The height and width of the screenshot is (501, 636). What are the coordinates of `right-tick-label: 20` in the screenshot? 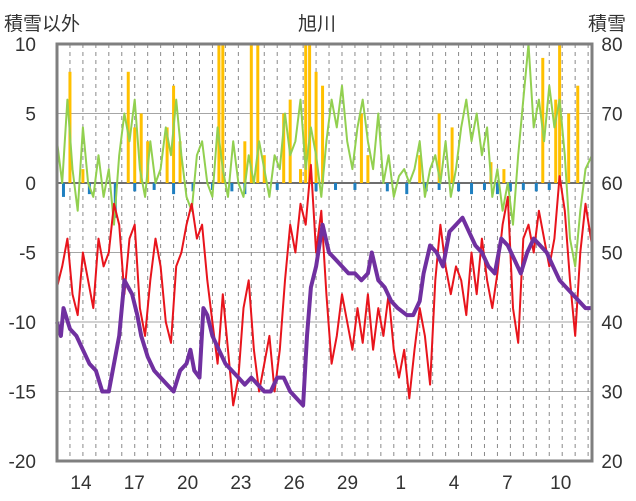 It's located at (611, 462).